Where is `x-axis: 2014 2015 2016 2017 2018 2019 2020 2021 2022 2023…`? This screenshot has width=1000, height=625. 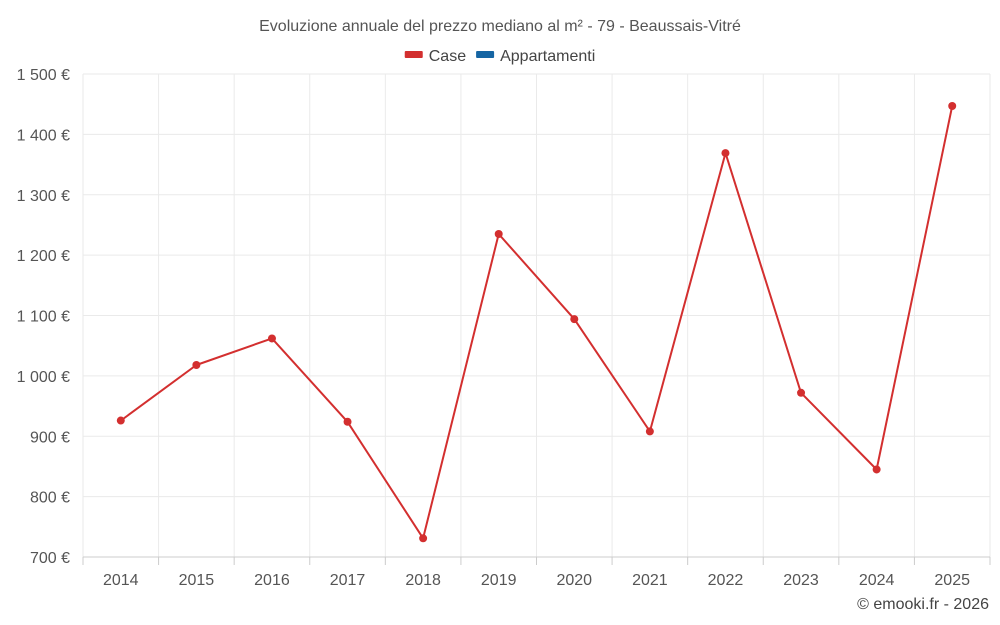 x-axis: 2014 2015 2016 2017 2018 2019 2020 2021 2022 2023… is located at coordinates (536, 572).